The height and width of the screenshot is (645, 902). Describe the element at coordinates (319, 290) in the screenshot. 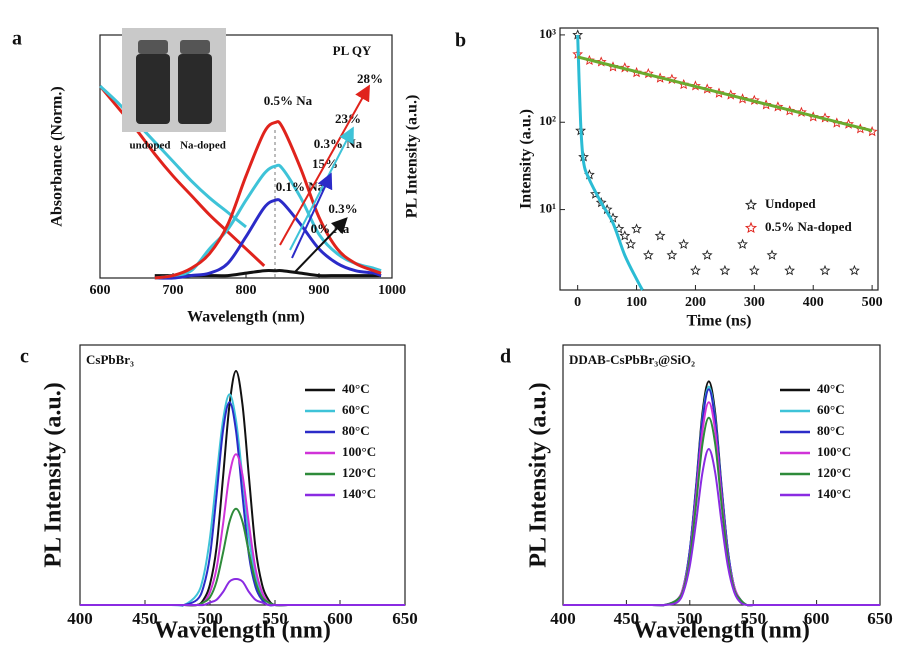

I see `x-tick-label: 900` at that location.